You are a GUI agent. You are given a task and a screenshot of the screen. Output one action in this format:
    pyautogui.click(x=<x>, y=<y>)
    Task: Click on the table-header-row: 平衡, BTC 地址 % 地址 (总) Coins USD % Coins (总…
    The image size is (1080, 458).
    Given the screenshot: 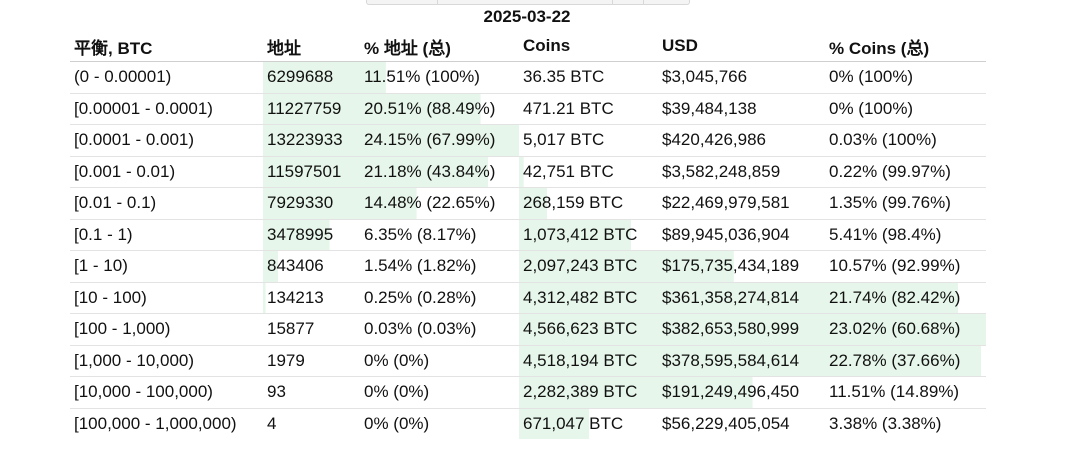 What is the action you would take?
    pyautogui.click(x=528, y=46)
    